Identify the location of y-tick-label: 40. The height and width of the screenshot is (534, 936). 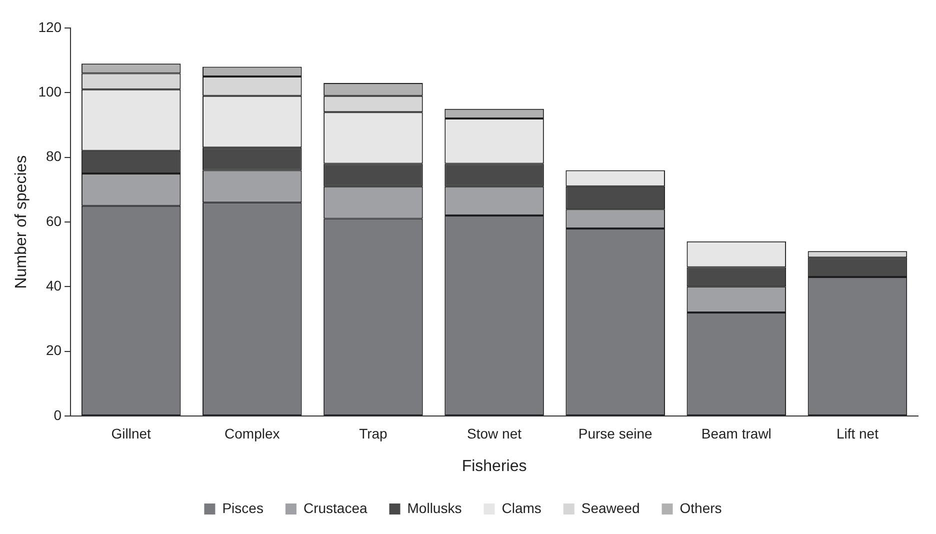
(54, 286).